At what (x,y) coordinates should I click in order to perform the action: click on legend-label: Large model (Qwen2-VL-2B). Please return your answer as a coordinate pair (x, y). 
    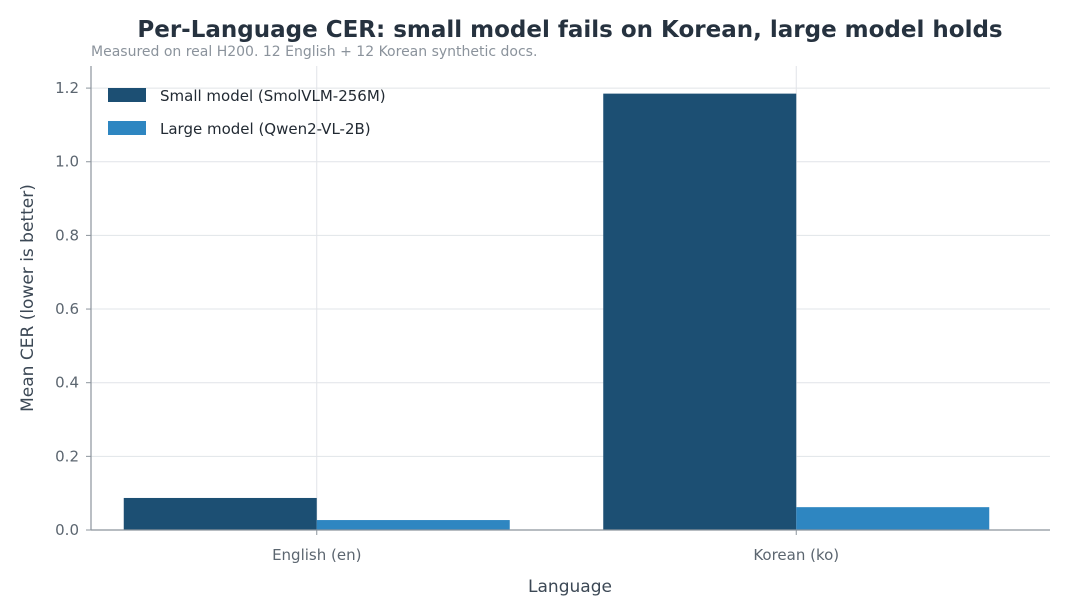
    Looking at the image, I should click on (265, 129).